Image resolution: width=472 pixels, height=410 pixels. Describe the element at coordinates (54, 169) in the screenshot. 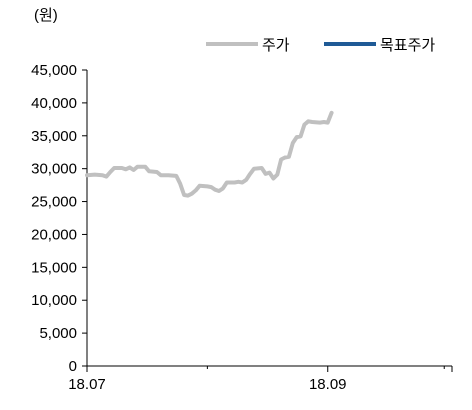

I see `y-tick-label: 30,000` at that location.